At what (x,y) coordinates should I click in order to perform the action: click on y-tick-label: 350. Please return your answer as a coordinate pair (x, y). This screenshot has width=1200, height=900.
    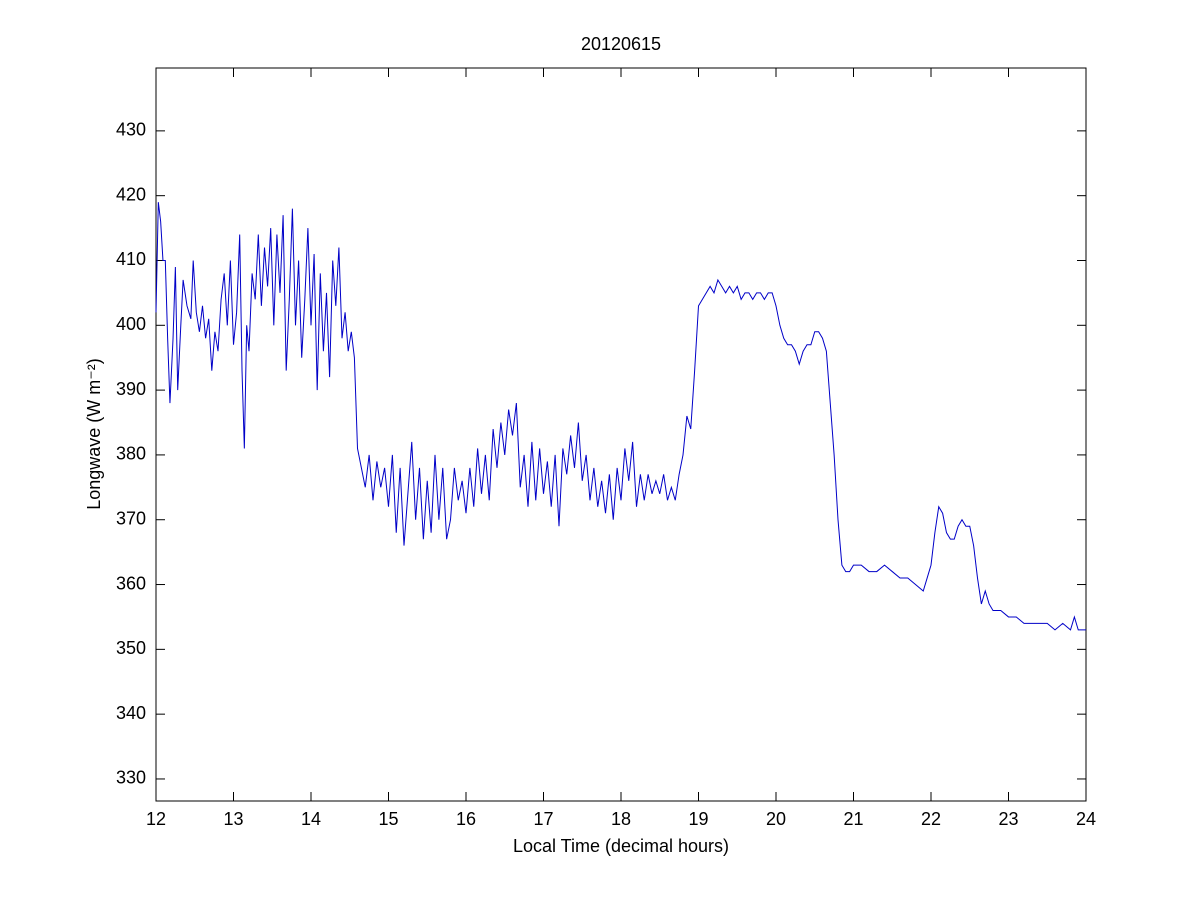
    Looking at the image, I should click on (131, 648).